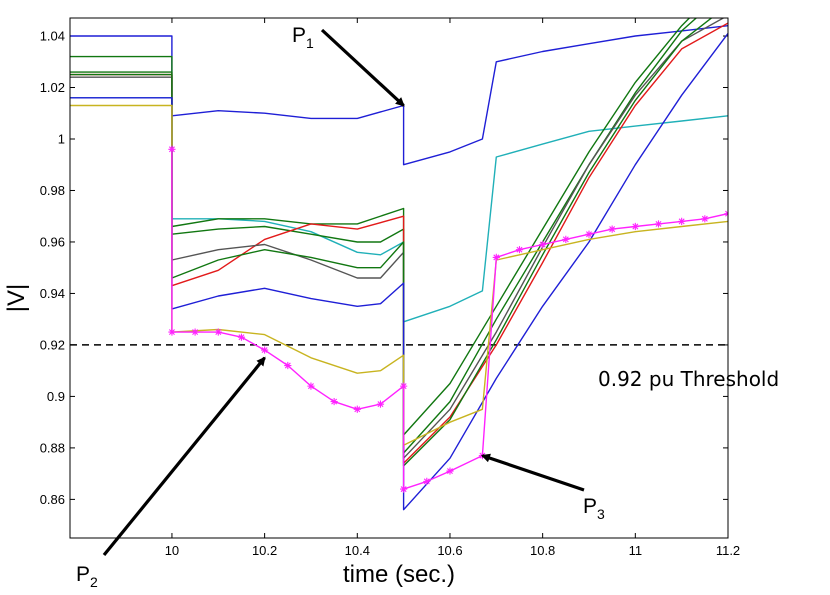  I want to click on y-axis-title: |V|, so click(16, 298).